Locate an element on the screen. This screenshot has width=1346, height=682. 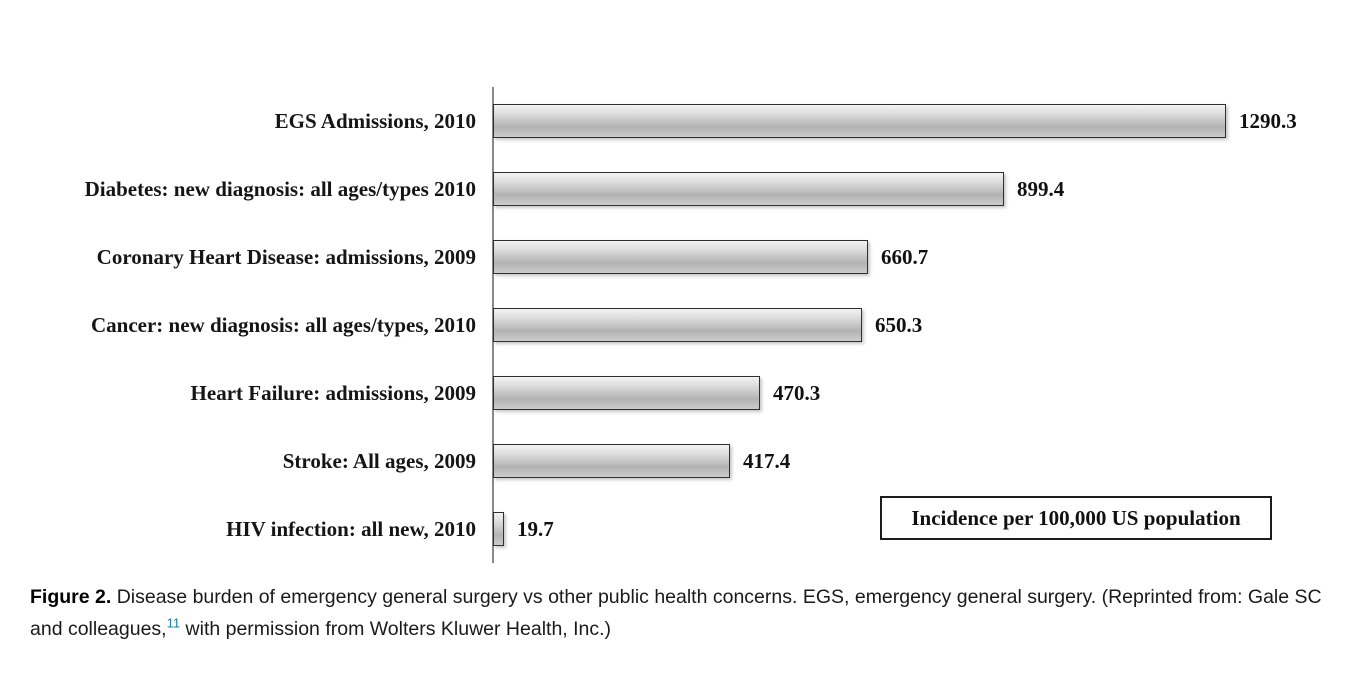
citation-ref: 11 is located at coordinates (173, 623).